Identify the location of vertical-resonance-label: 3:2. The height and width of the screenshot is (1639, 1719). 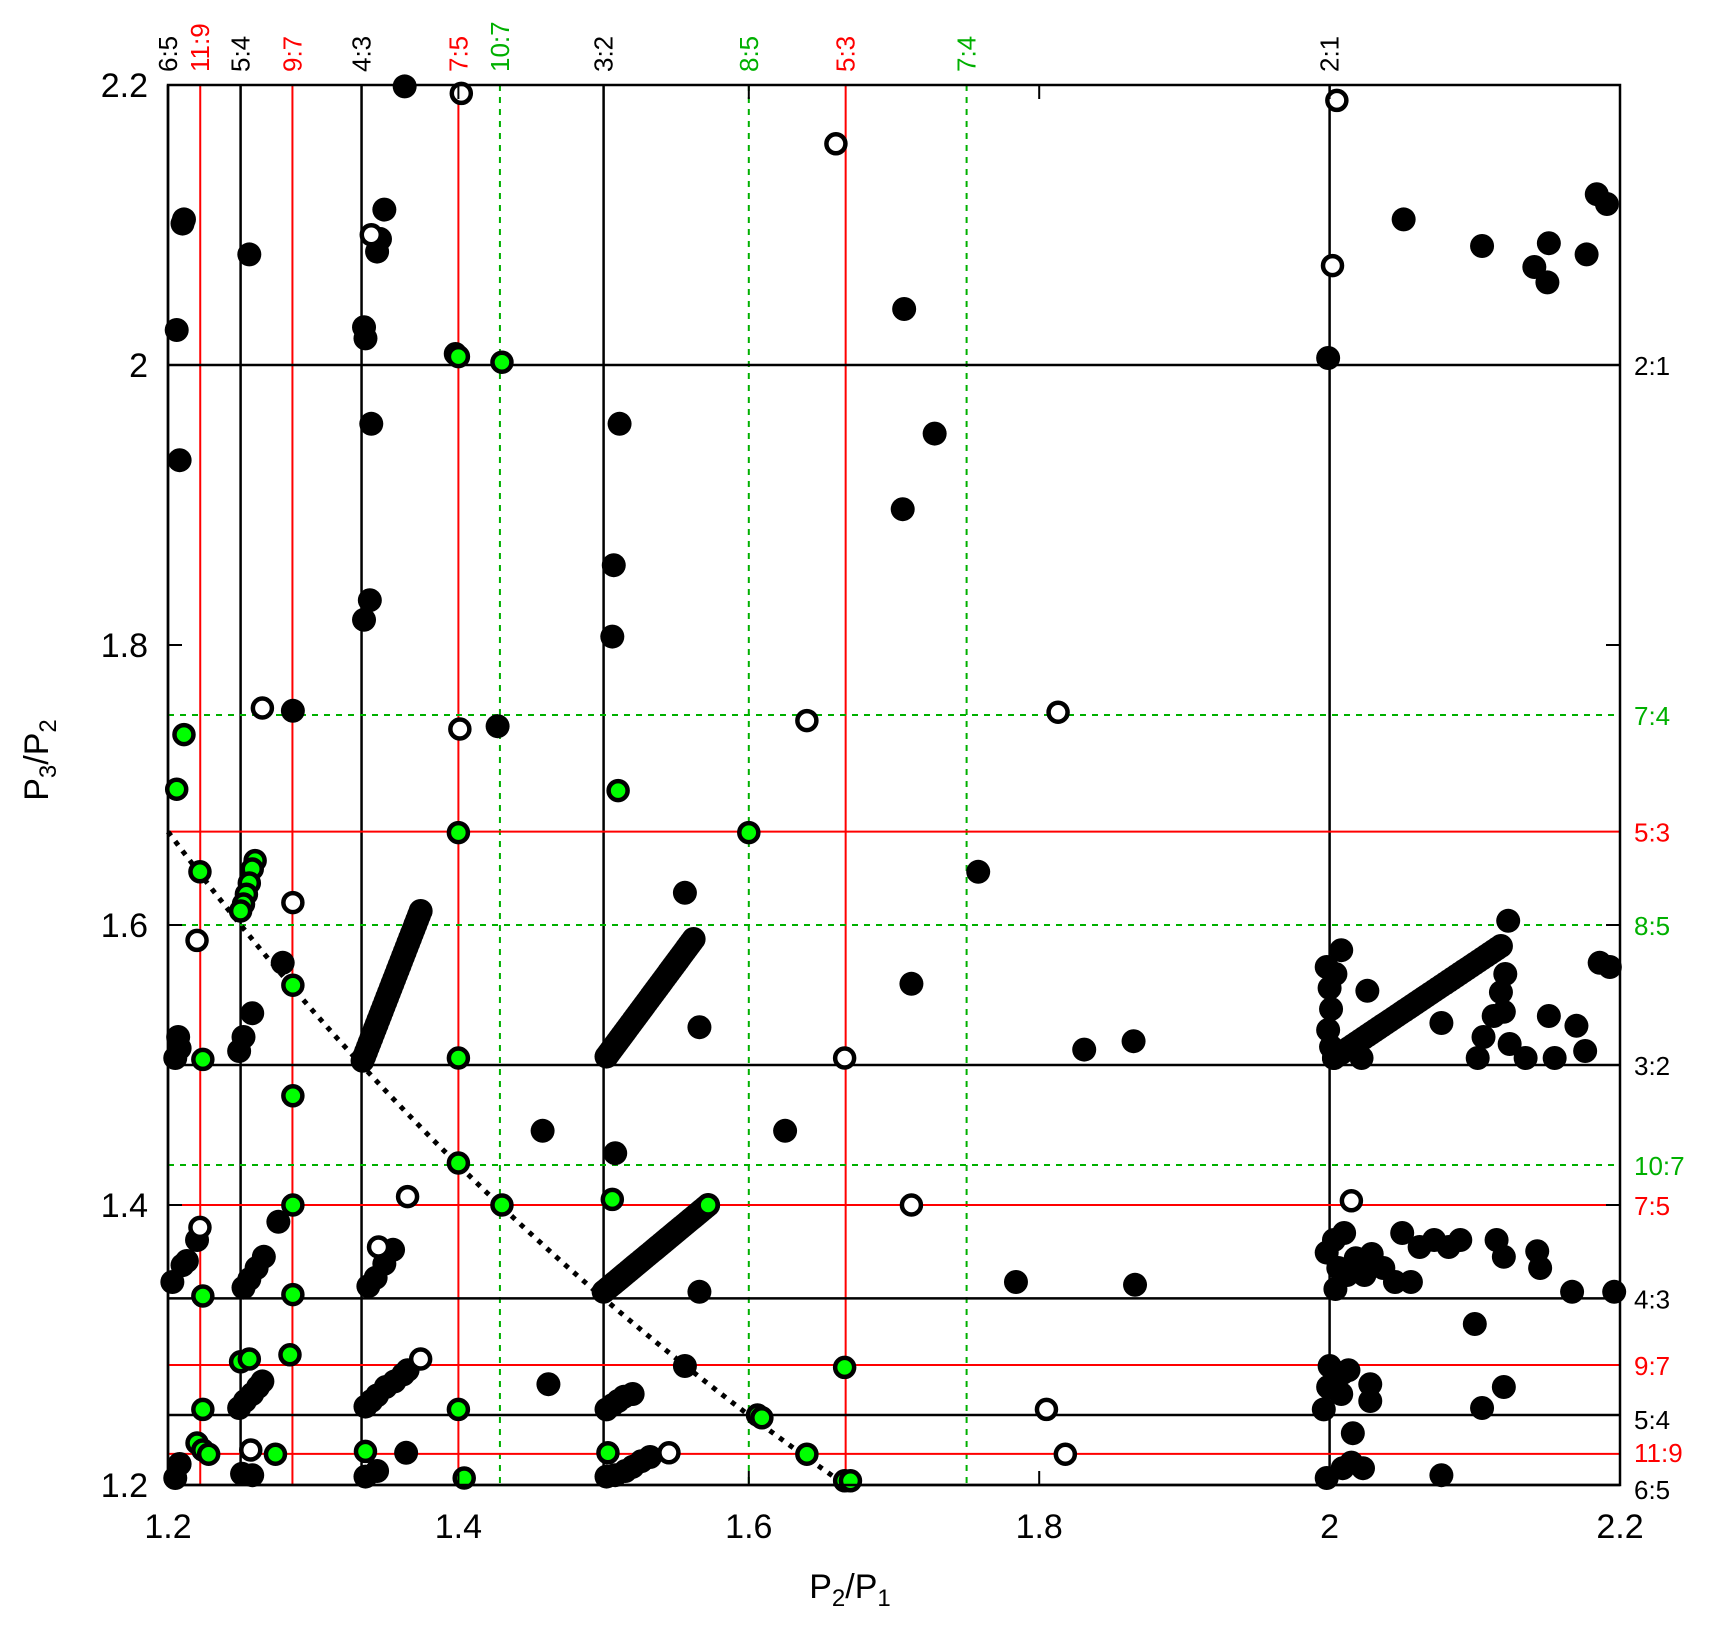
(604, 54).